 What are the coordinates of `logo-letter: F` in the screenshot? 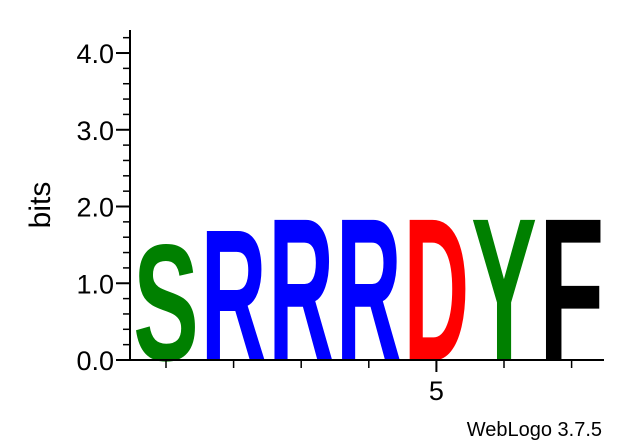 It's located at (572, 290).